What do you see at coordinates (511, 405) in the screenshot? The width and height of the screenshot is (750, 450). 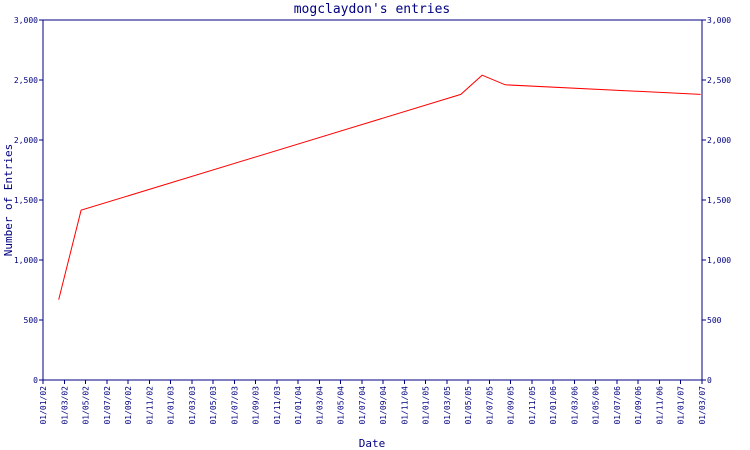 I see `x-tick-label: 01/09/05` at bounding box center [511, 405].